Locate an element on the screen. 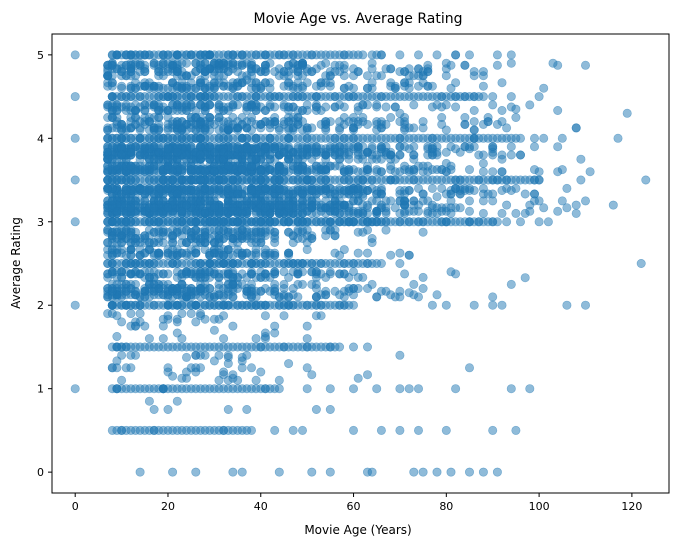  x-axis-ticks: 0 20 40 60 80 100 120 is located at coordinates (357, 503).